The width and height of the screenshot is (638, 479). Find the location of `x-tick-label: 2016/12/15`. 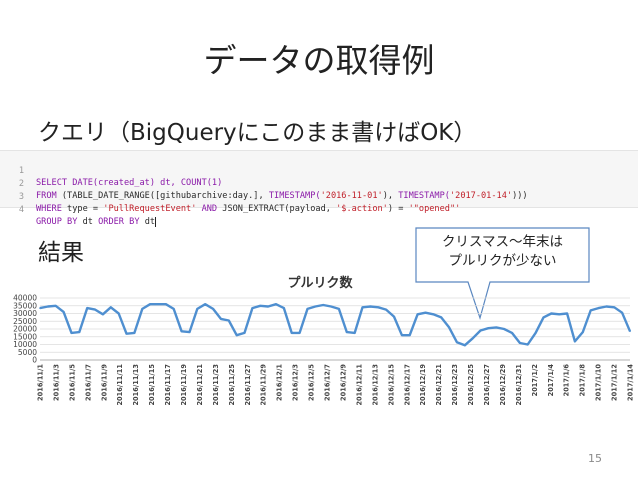

x-tick-label: 2016/12/15 is located at coordinates (391, 385).